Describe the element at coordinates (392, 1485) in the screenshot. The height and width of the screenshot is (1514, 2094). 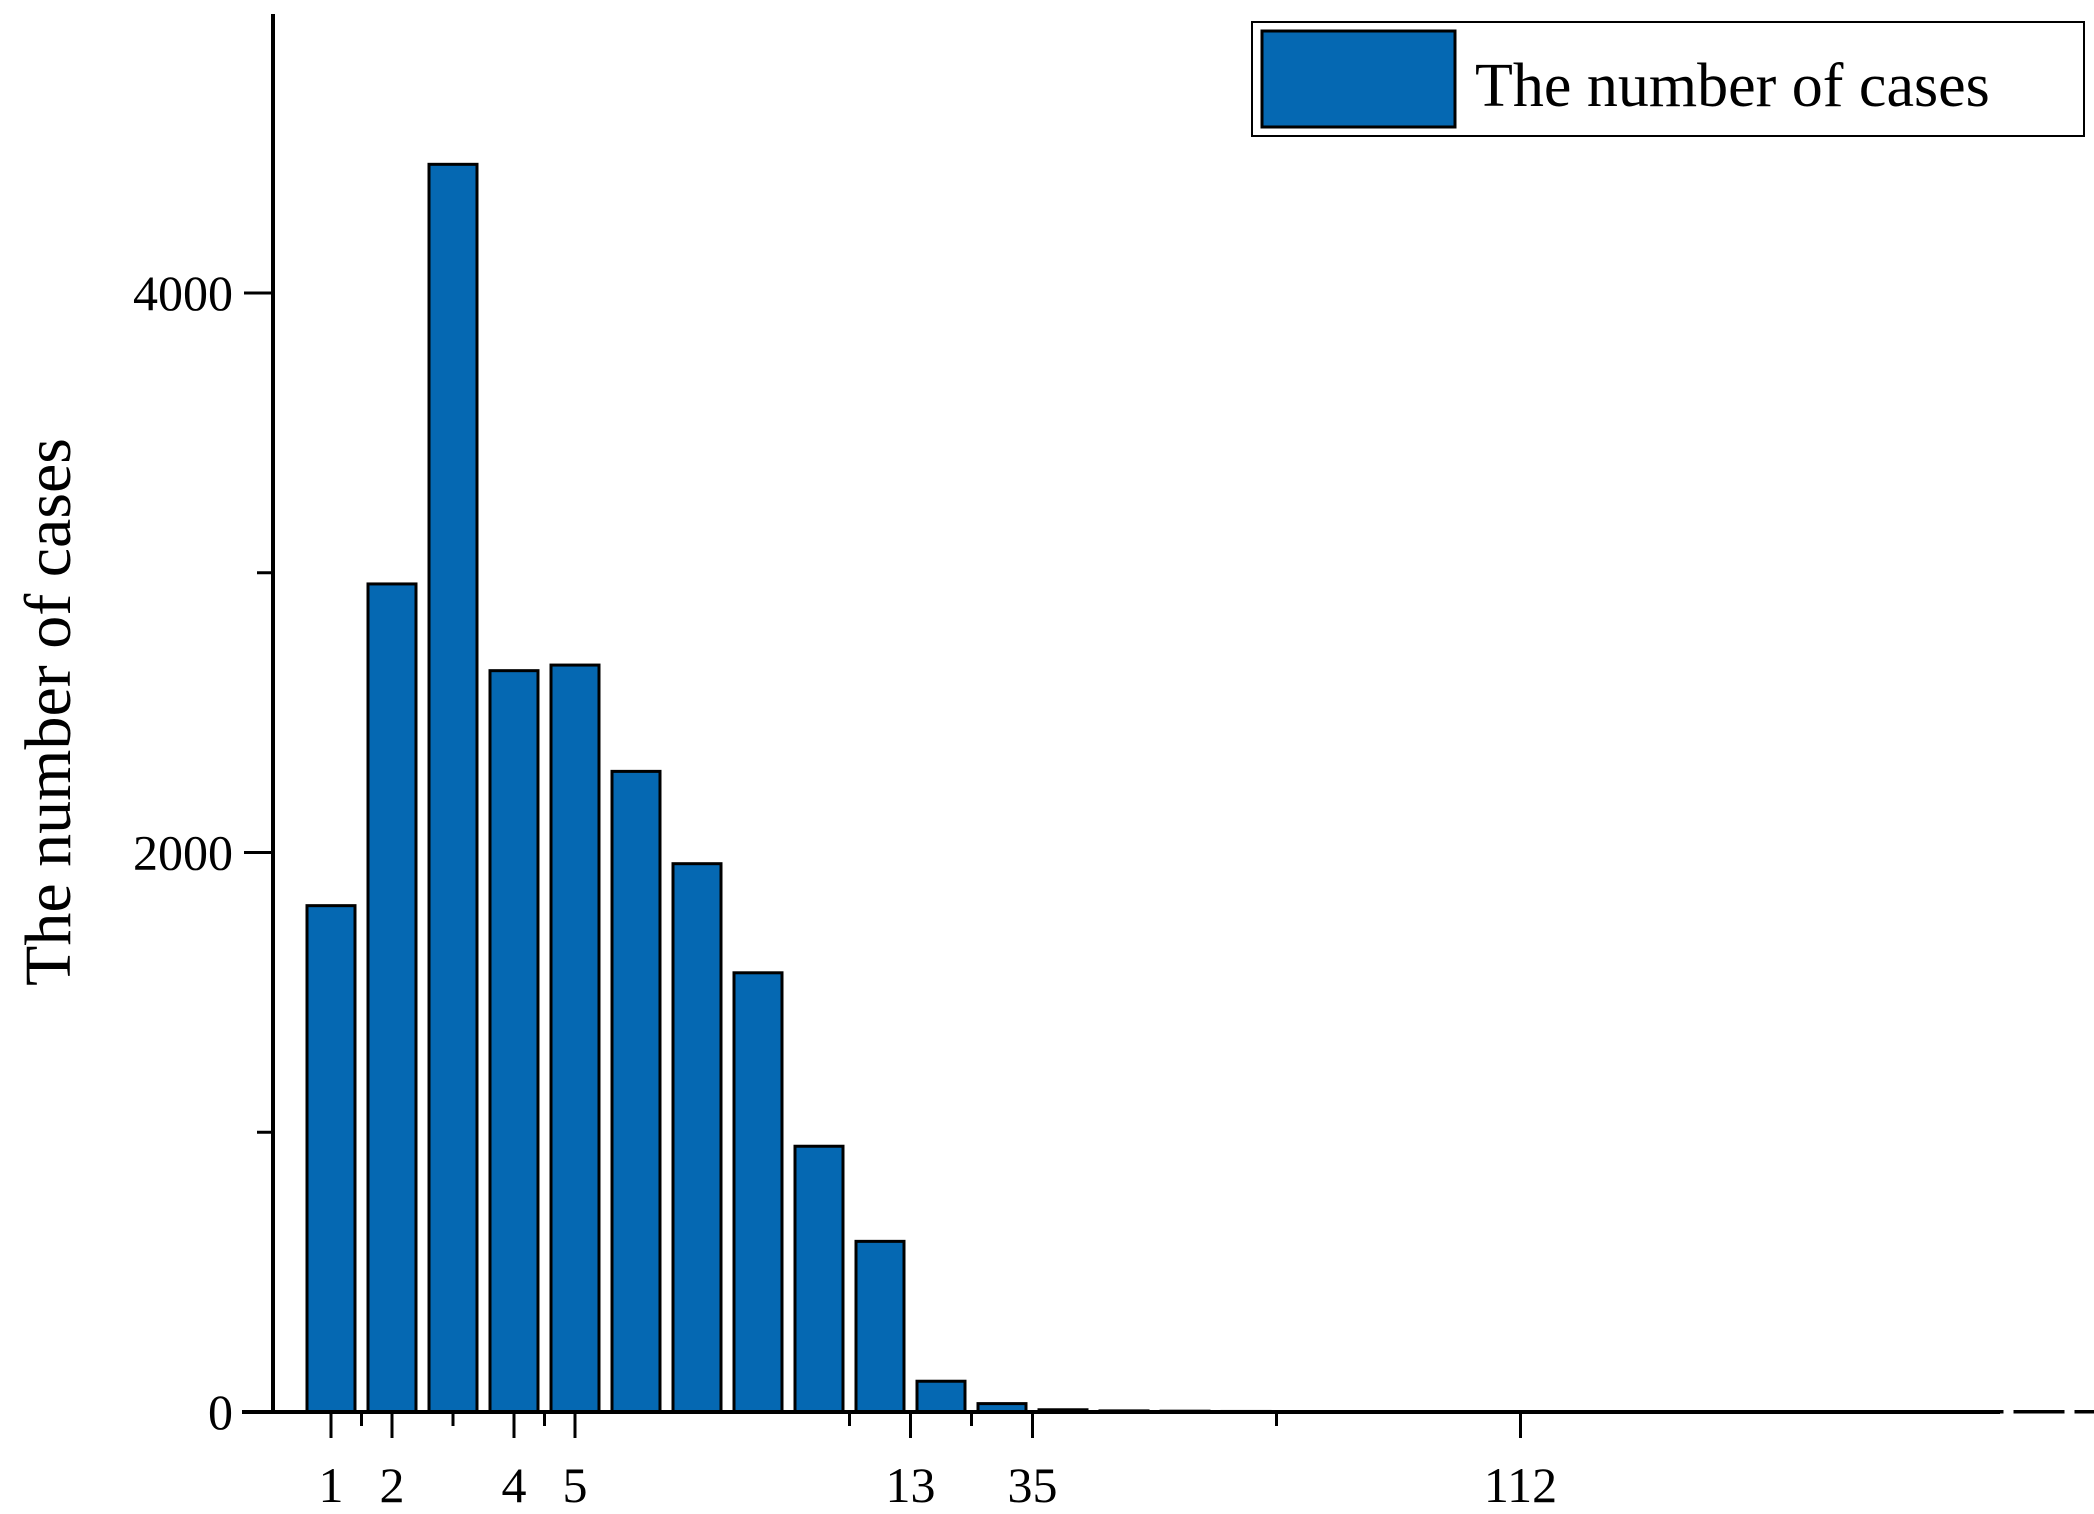
I see `x-tick-label-2: 2` at that location.